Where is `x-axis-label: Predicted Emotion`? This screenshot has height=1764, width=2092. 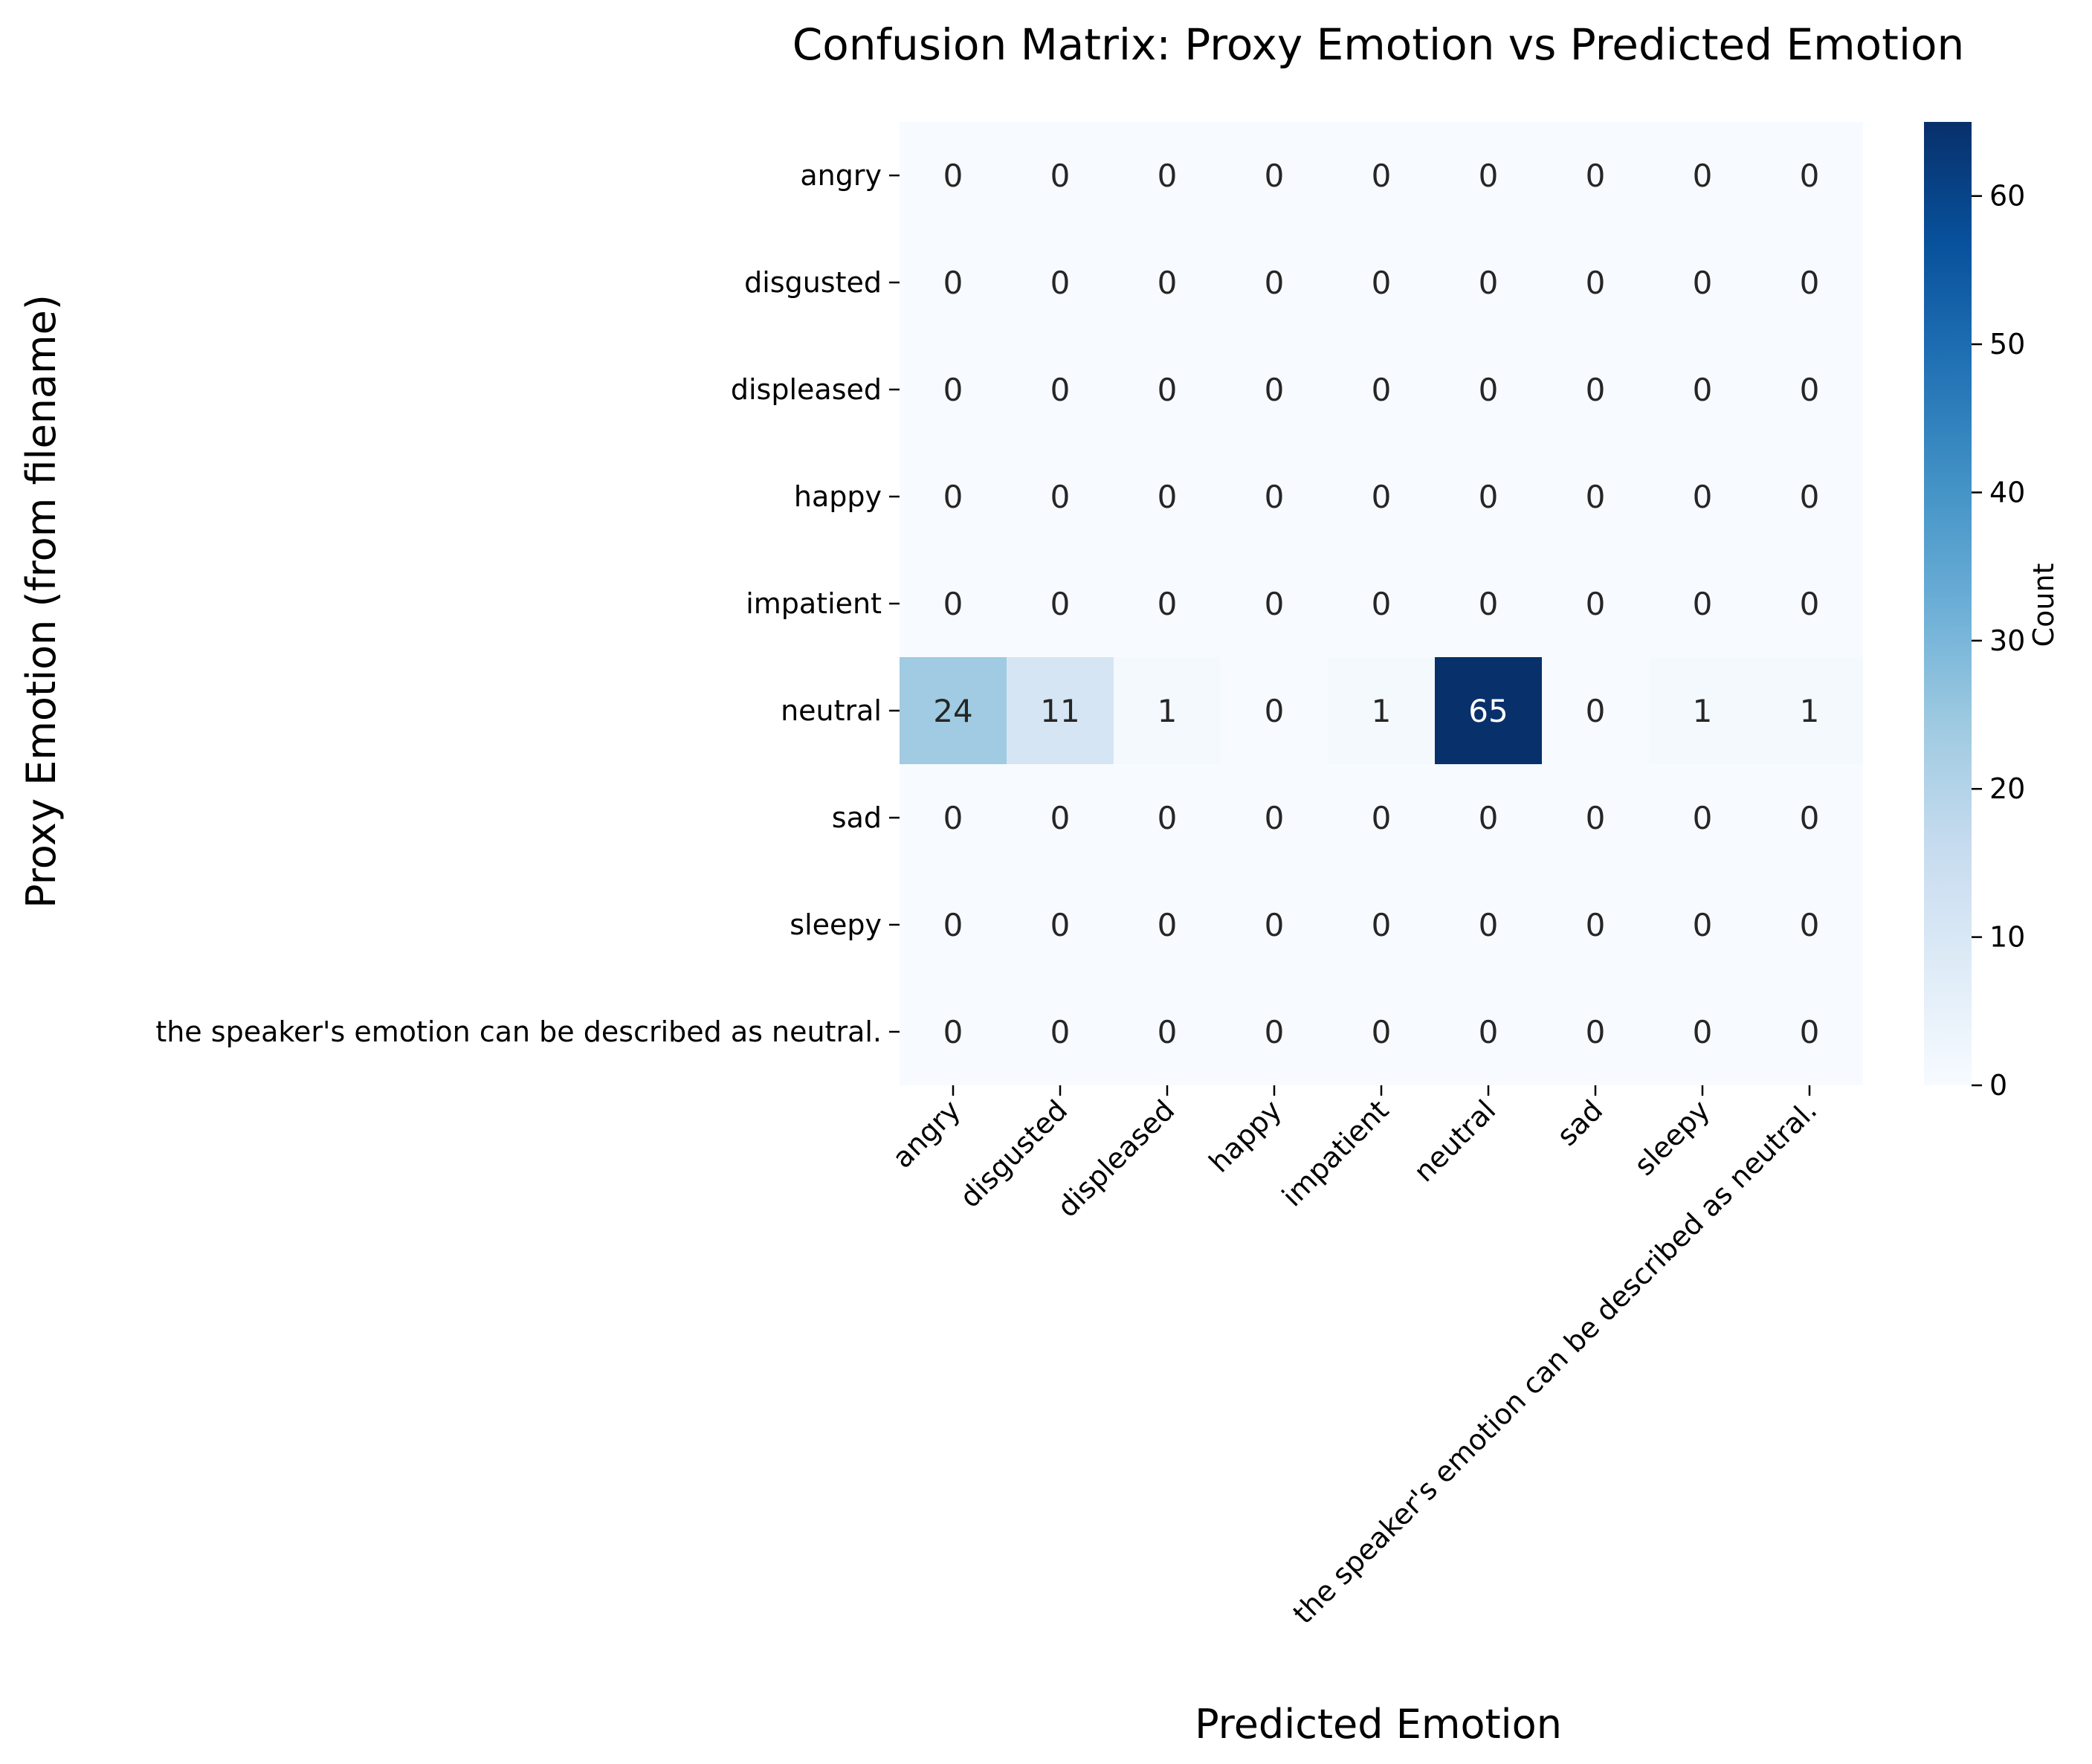
x-axis-label: Predicted Emotion is located at coordinates (1379, 1725).